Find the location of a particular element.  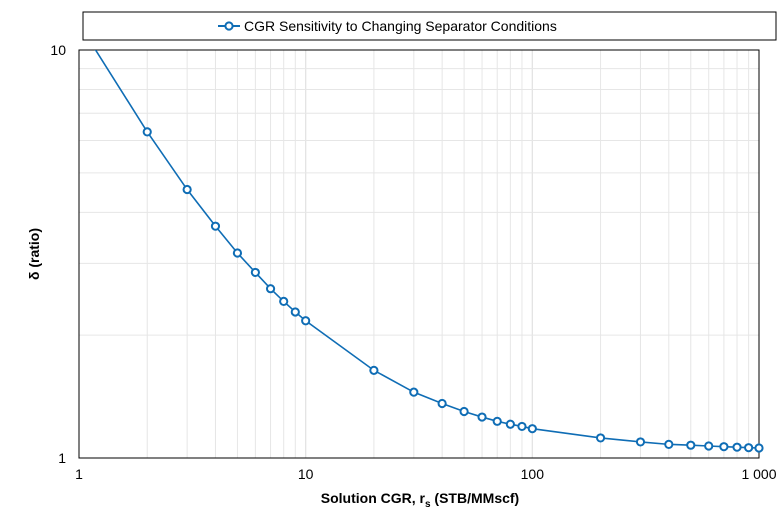

x-axis-title: Solution CGR, rs (STB/MMscf) is located at coordinates (420, 500).